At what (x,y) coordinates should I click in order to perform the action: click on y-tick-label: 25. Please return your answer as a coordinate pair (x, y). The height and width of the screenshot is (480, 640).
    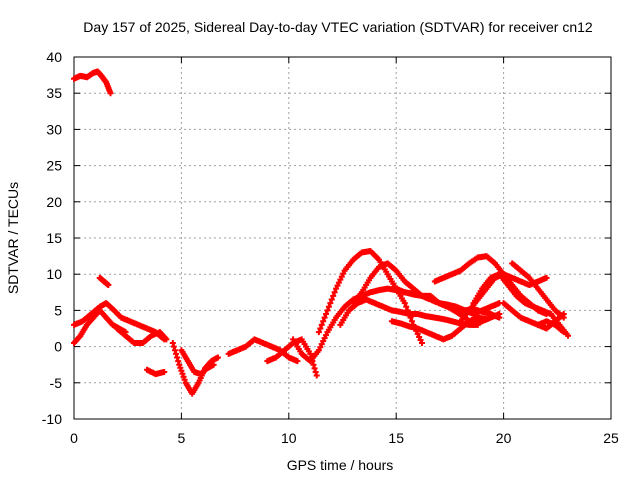
    Looking at the image, I should click on (54, 166).